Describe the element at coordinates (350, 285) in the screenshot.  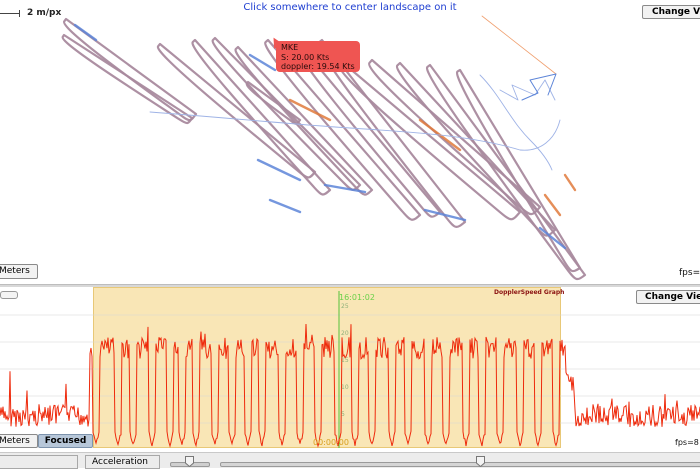
I see `split-divider` at that location.